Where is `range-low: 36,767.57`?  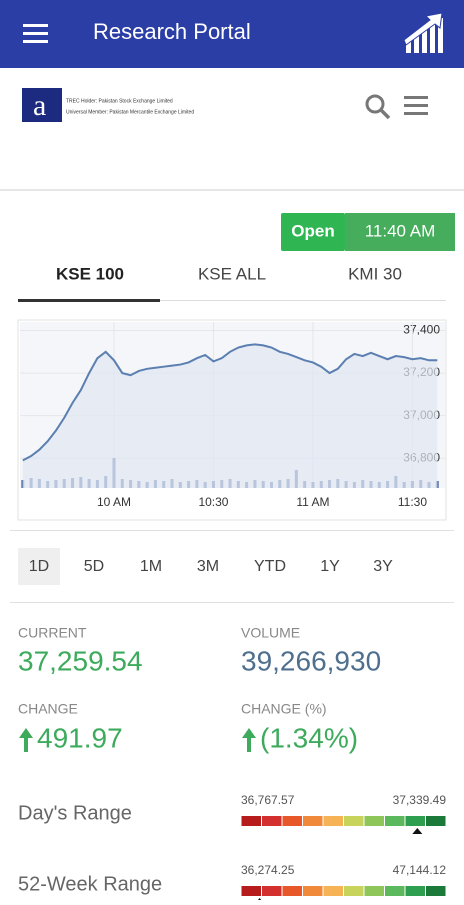 range-low: 36,767.57 is located at coordinates (268, 800).